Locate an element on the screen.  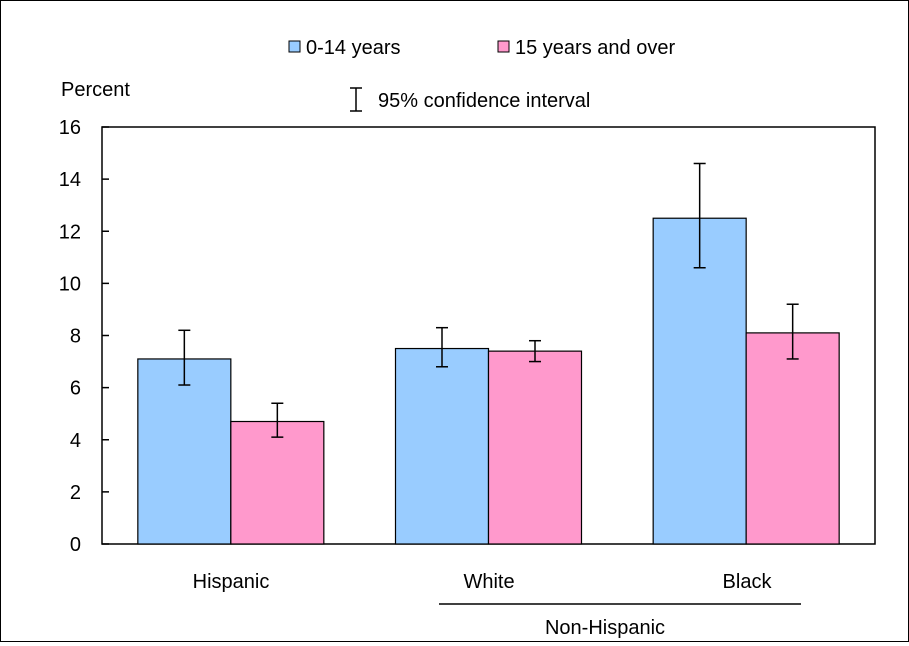
y-tick-label: 4 is located at coordinates (75, 441).